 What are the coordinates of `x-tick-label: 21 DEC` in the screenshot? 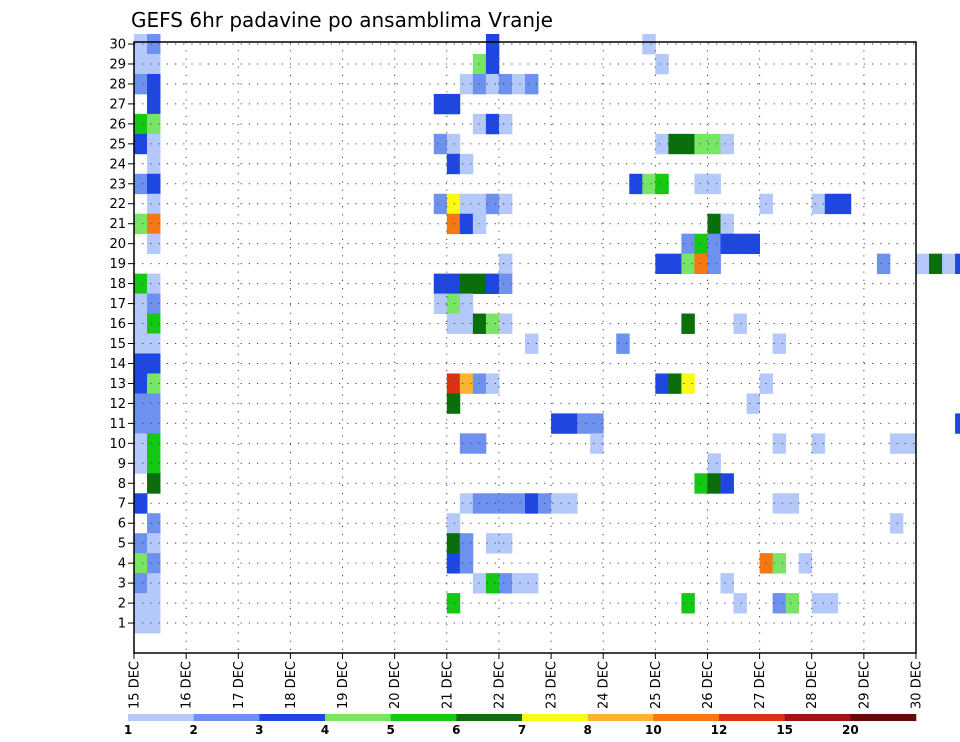 It's located at (447, 685).